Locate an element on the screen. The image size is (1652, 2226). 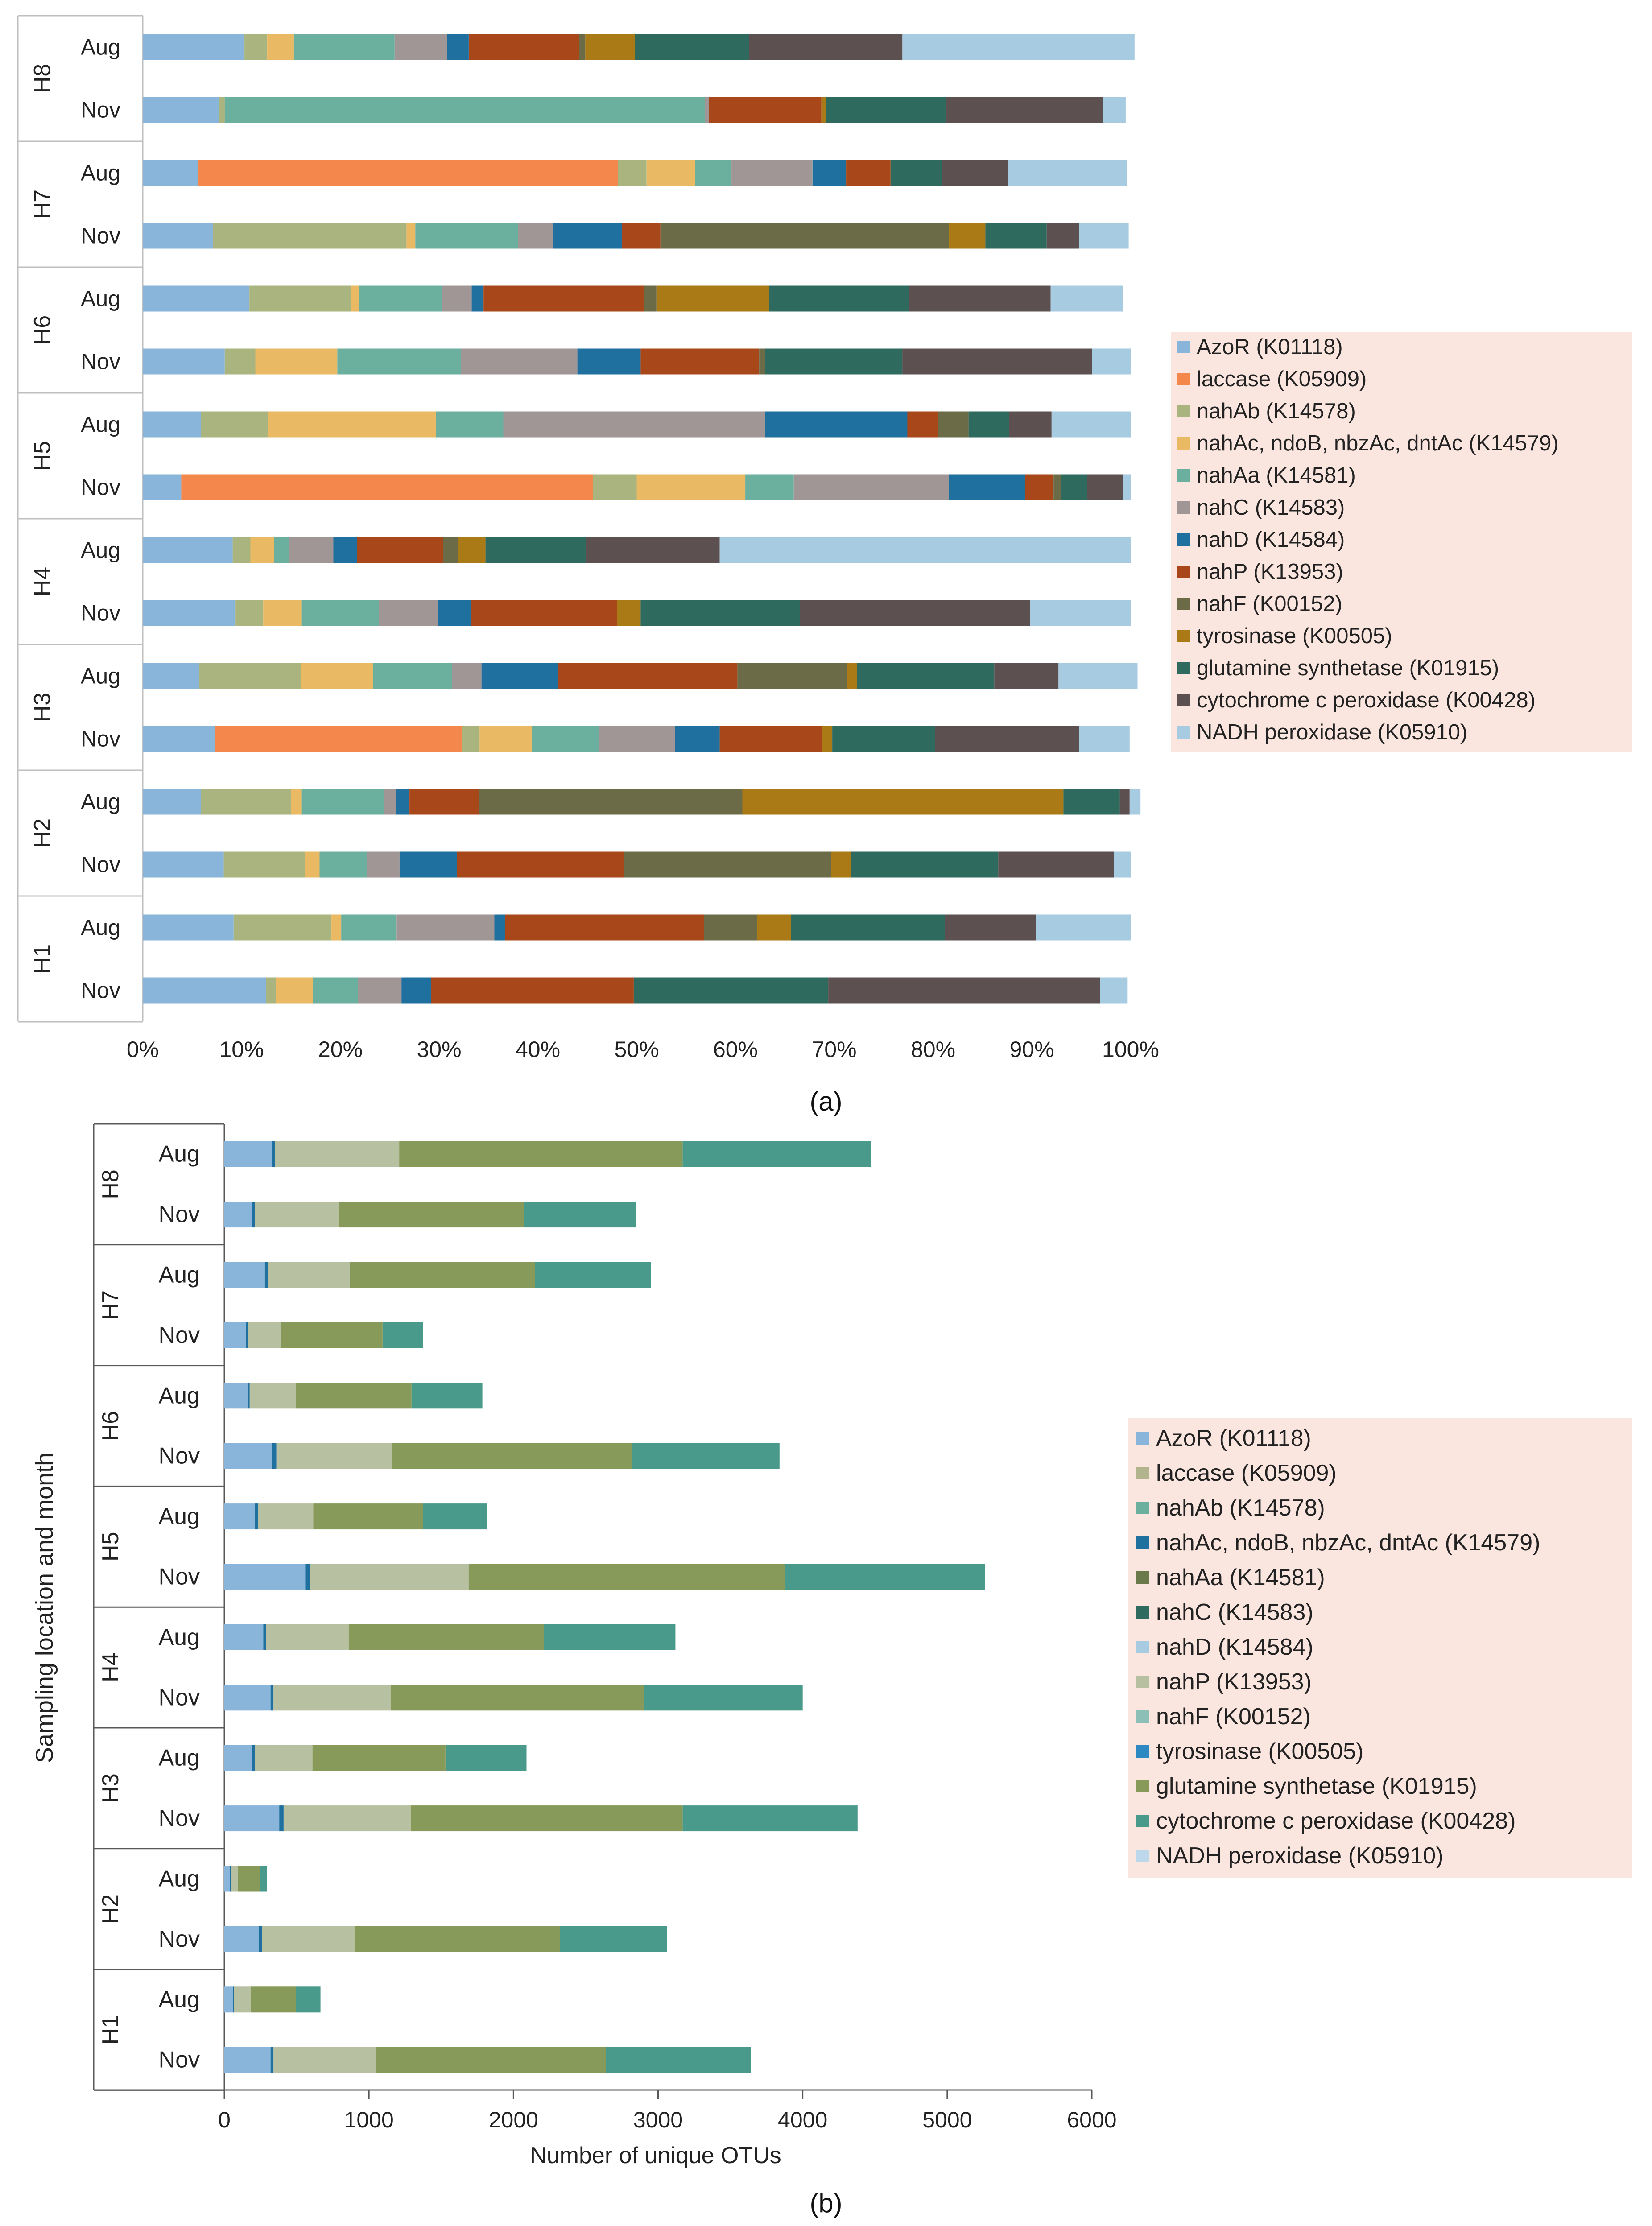
group-label-h8: H8 is located at coordinates (111, 1184).